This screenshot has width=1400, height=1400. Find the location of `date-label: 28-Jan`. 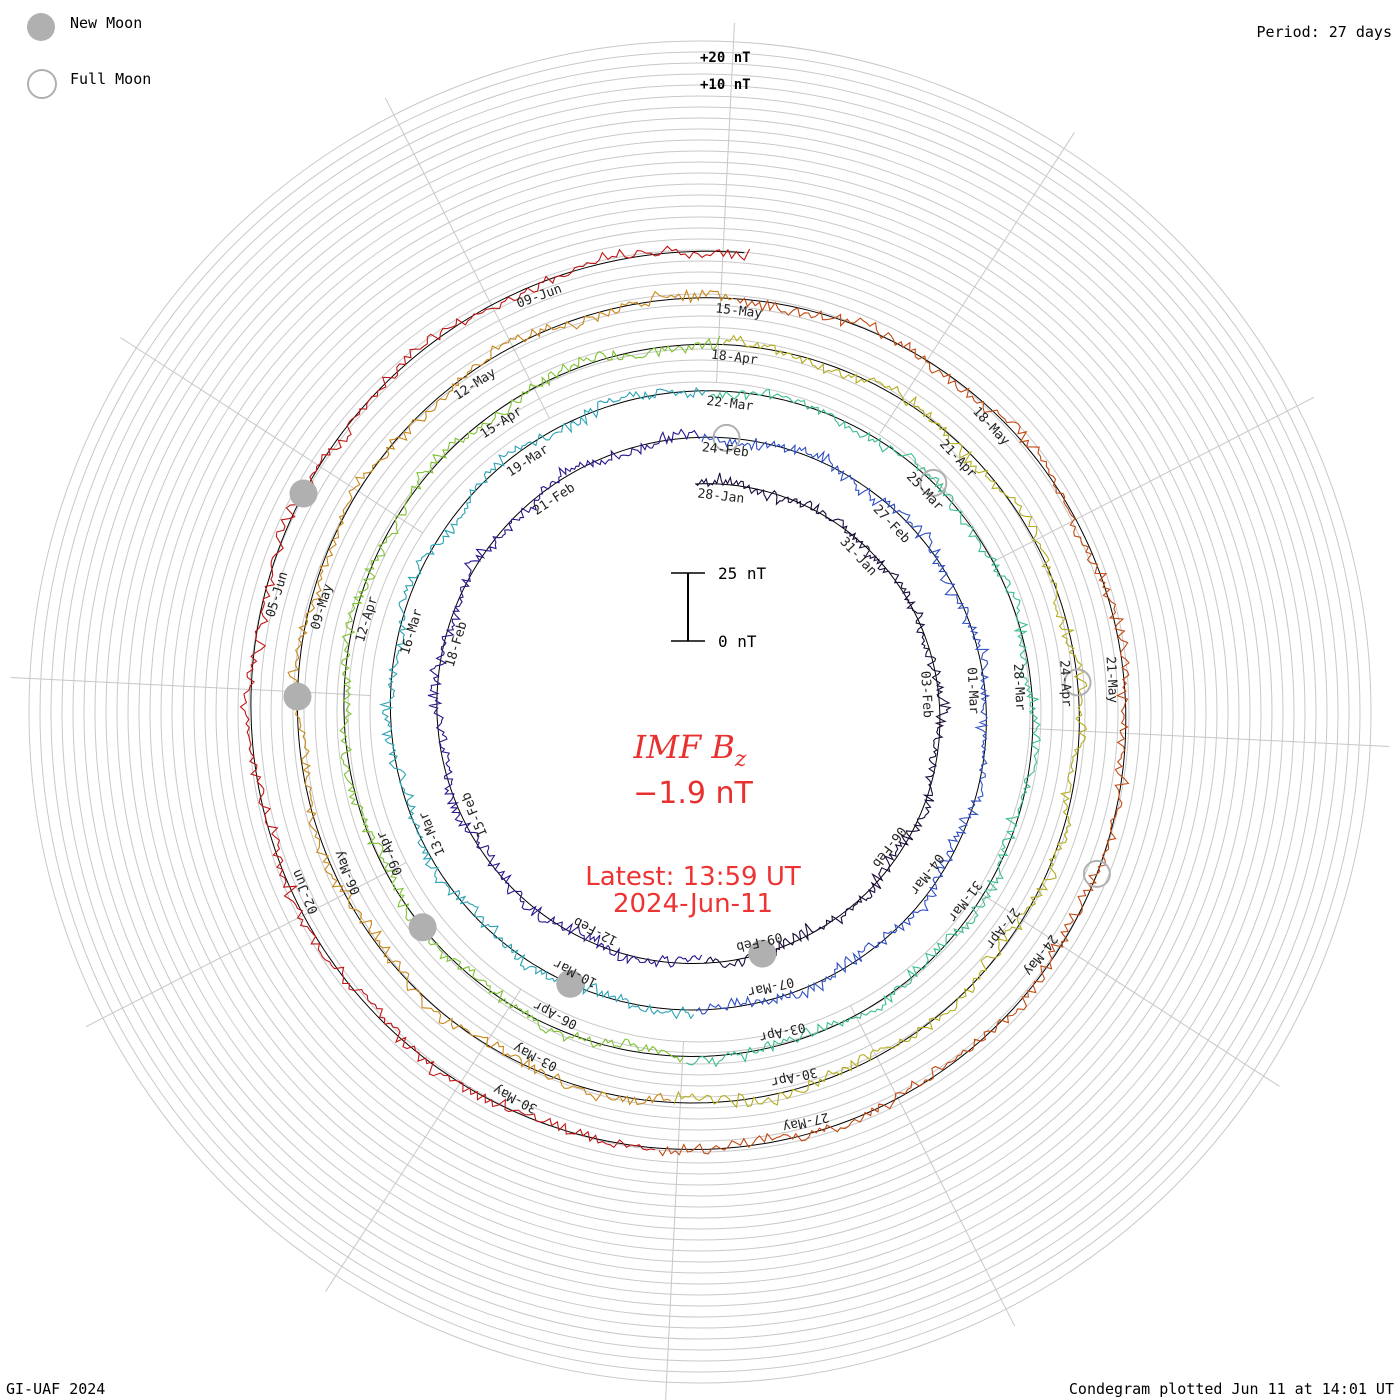

date-label: 28-Jan is located at coordinates (721, 496).